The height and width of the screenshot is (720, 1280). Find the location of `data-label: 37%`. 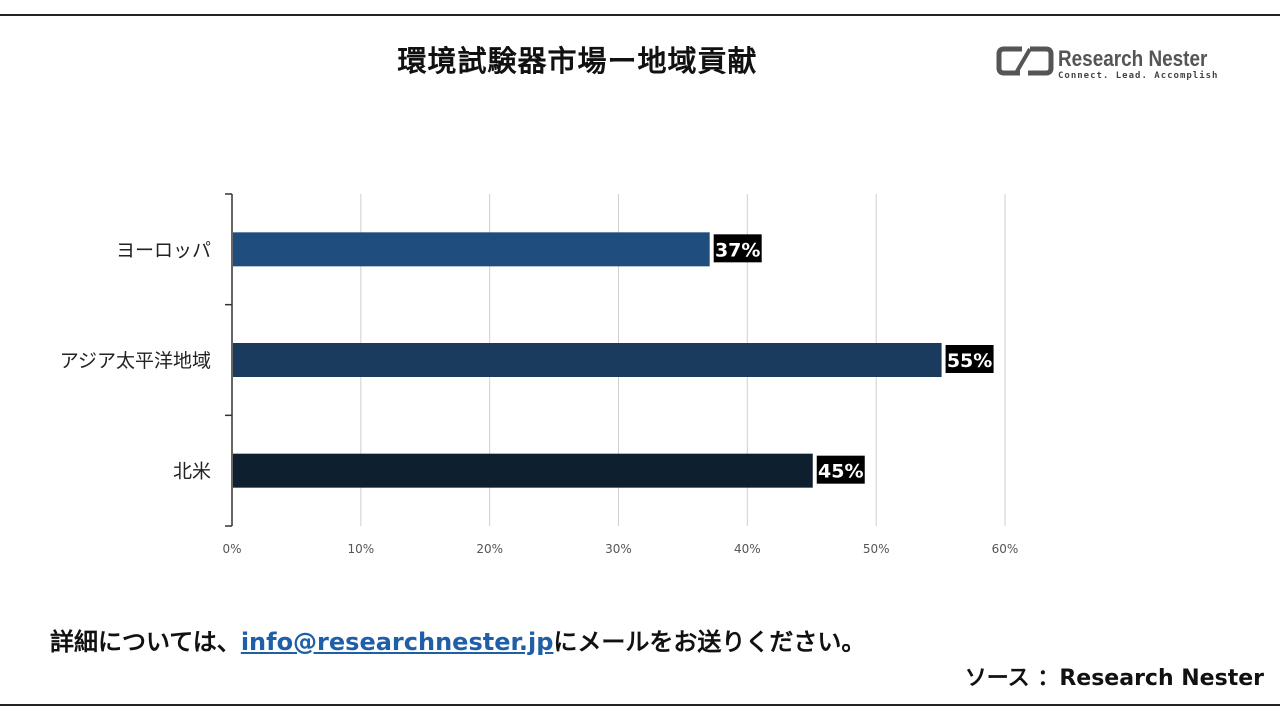

data-label: 37% is located at coordinates (737, 250).